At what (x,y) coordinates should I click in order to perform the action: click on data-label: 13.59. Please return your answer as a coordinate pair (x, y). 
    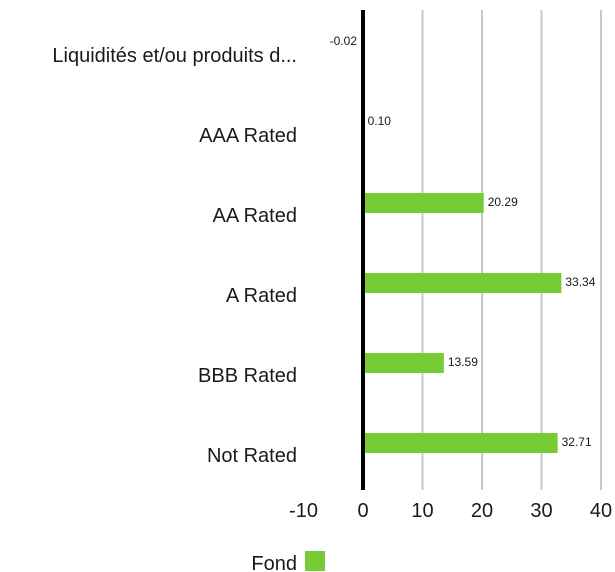
    Looking at the image, I should click on (463, 362).